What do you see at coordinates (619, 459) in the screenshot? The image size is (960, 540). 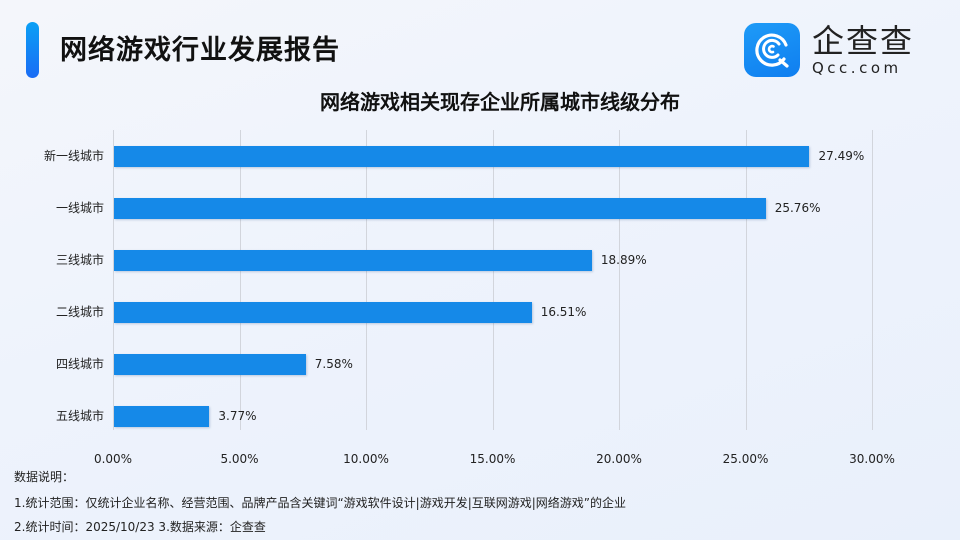 I see `x-tick-label: 20.00%` at bounding box center [619, 459].